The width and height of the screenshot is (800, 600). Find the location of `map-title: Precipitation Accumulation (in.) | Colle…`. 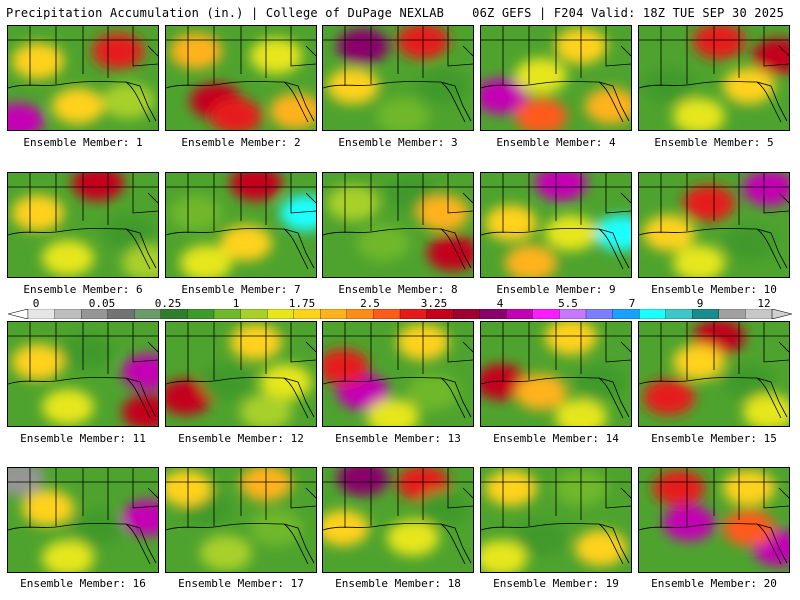

map-title: Precipitation Accumulation (in.) | Colle… is located at coordinates (225, 13).